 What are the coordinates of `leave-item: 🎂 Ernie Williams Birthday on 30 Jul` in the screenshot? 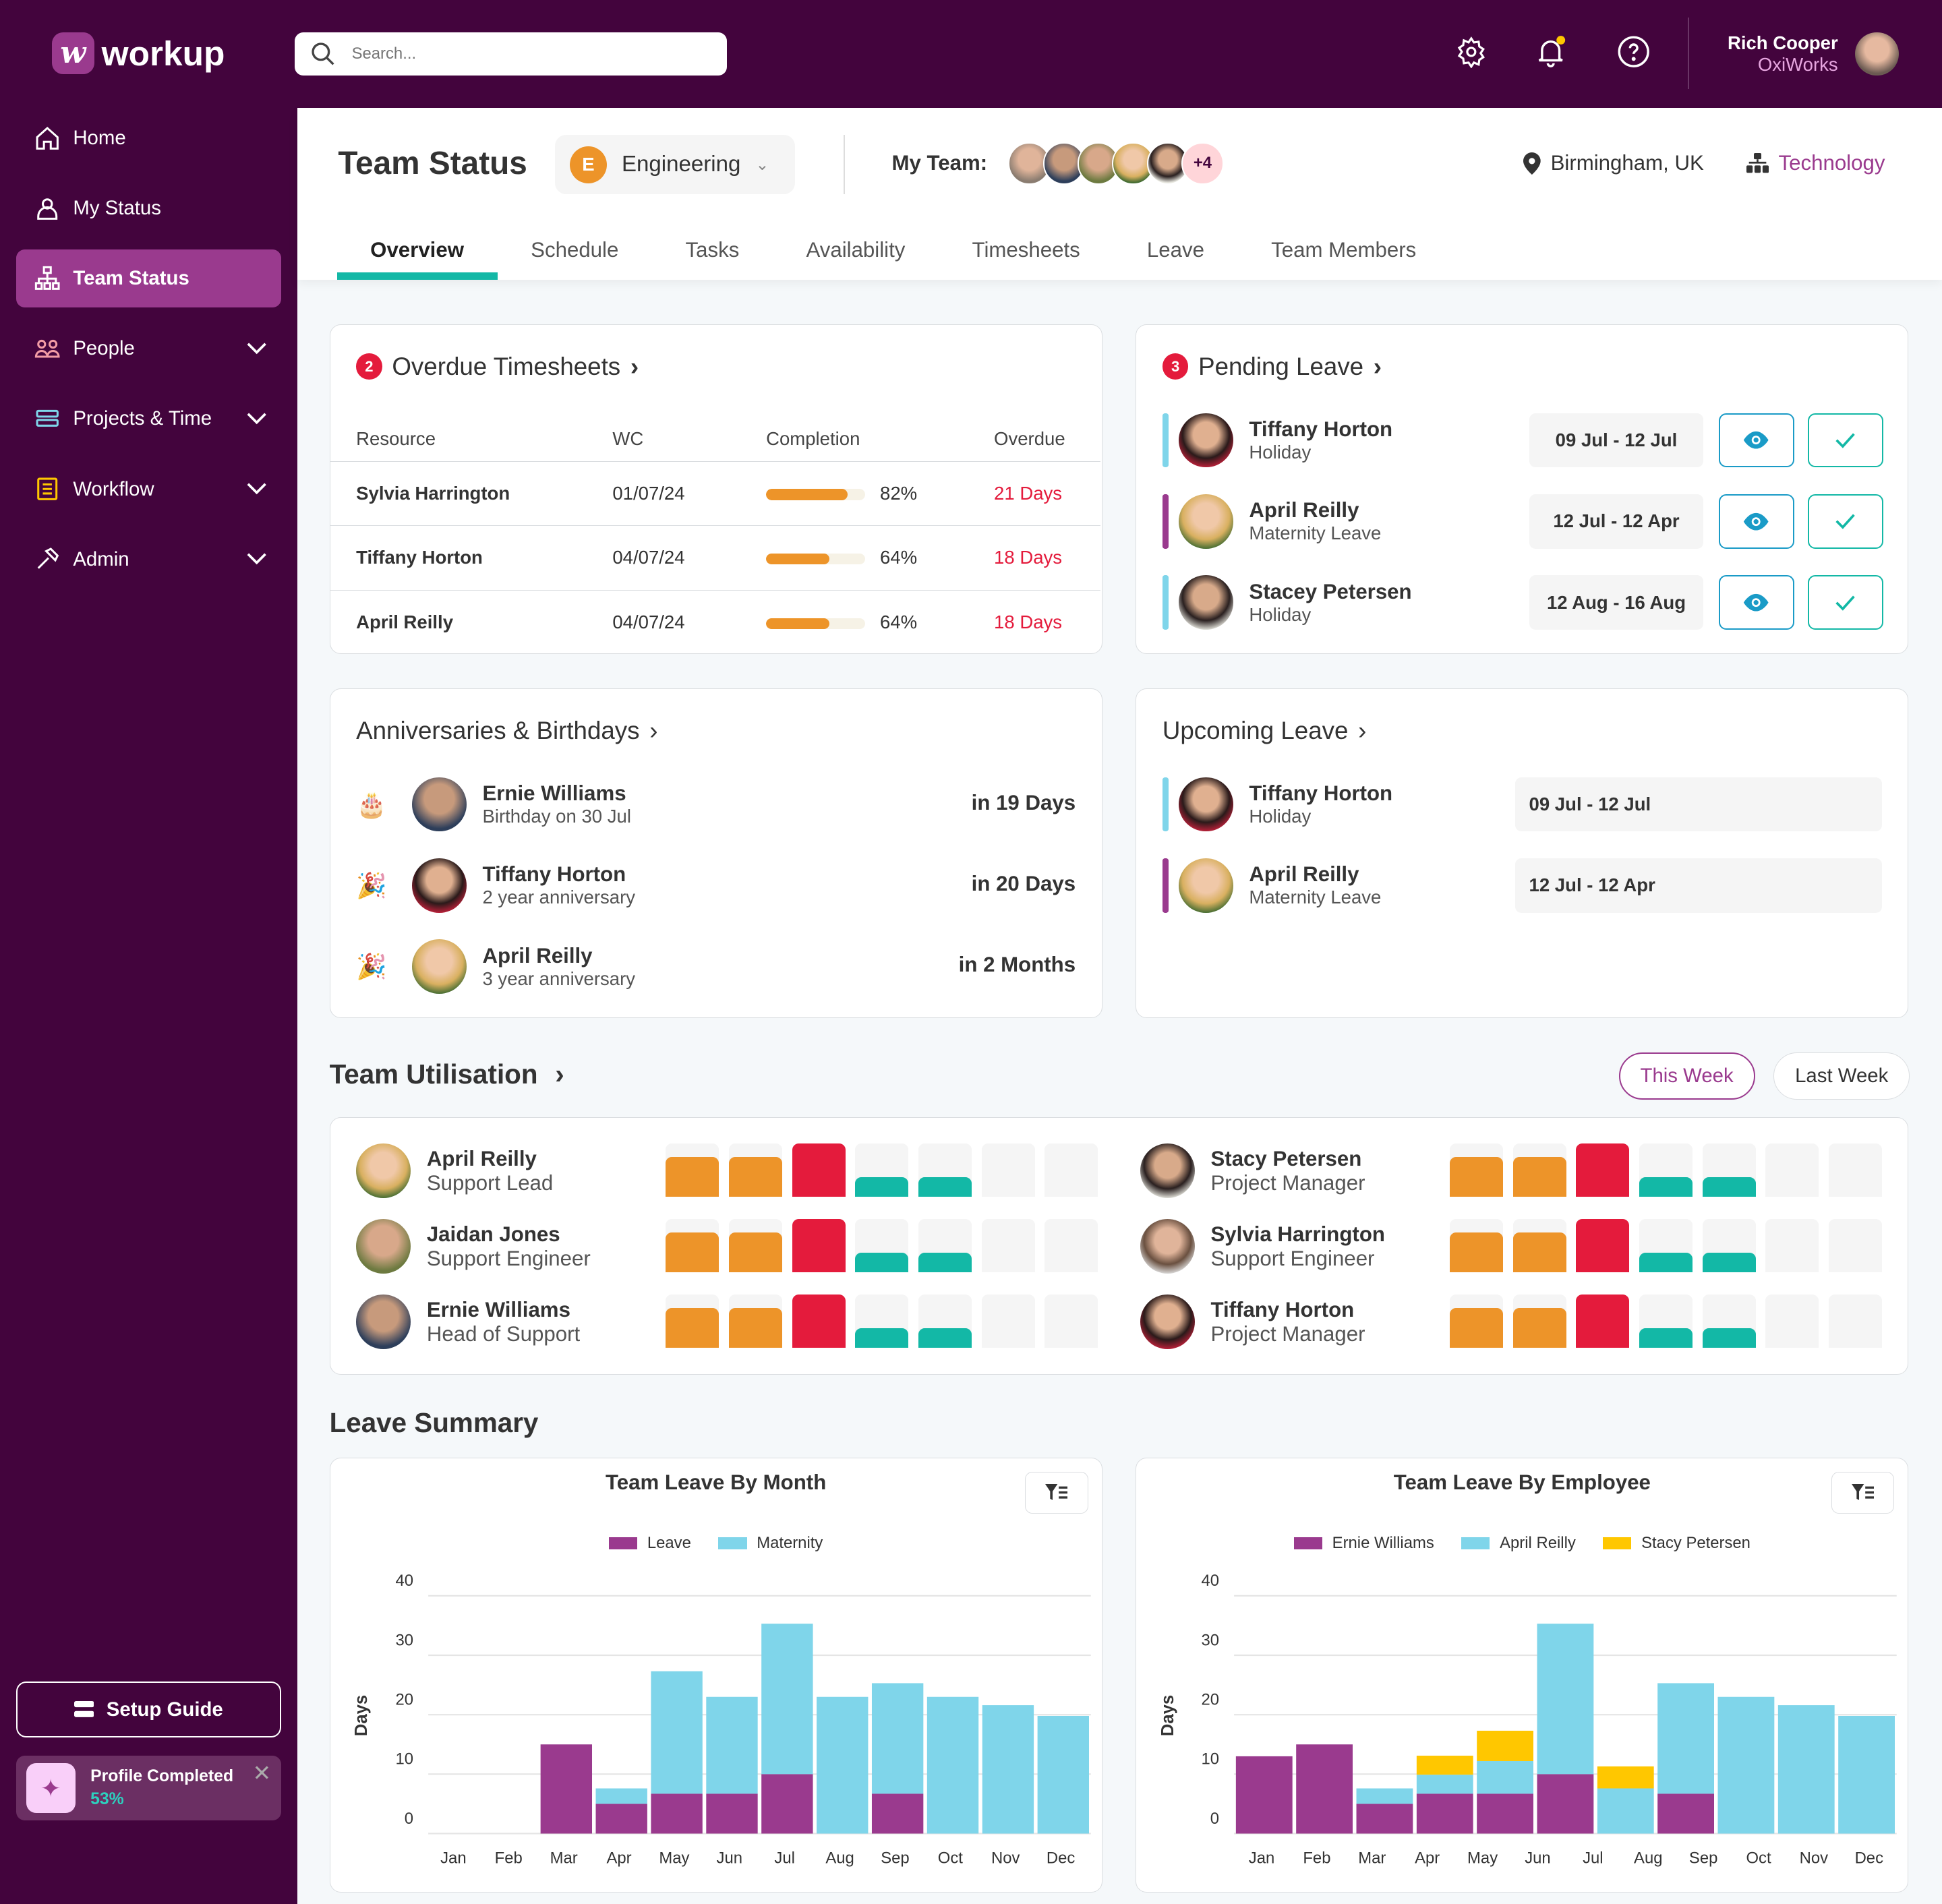 It's located at (494, 805).